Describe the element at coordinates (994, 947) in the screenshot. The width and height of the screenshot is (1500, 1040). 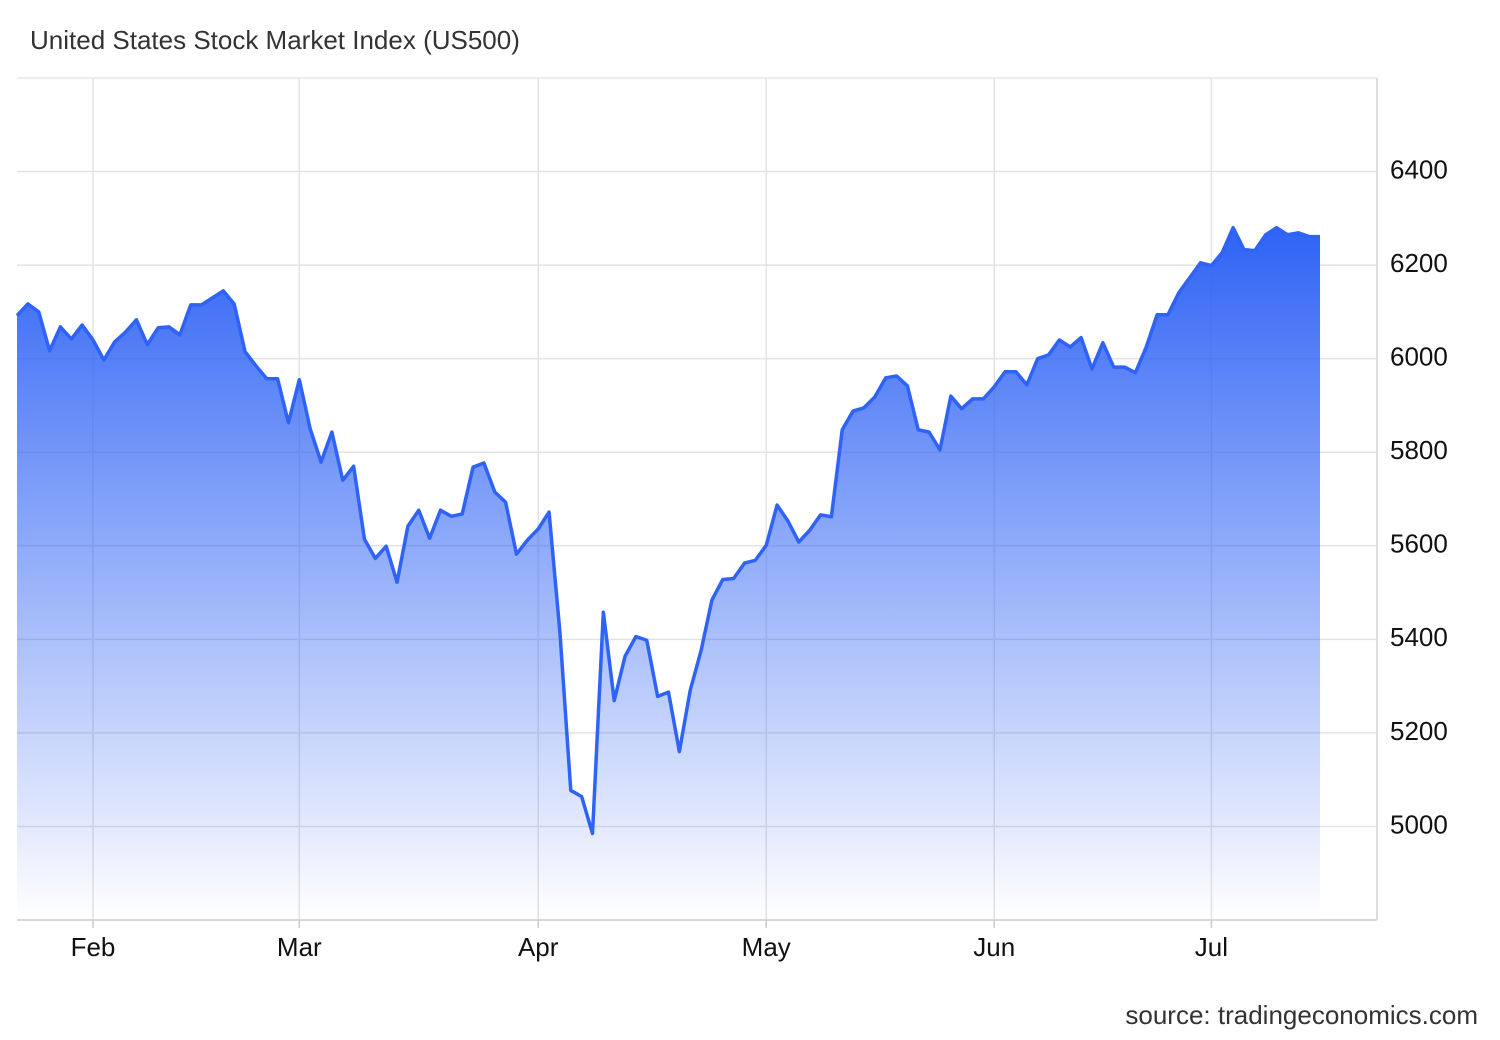
I see `x-tick-label: Jun` at that location.